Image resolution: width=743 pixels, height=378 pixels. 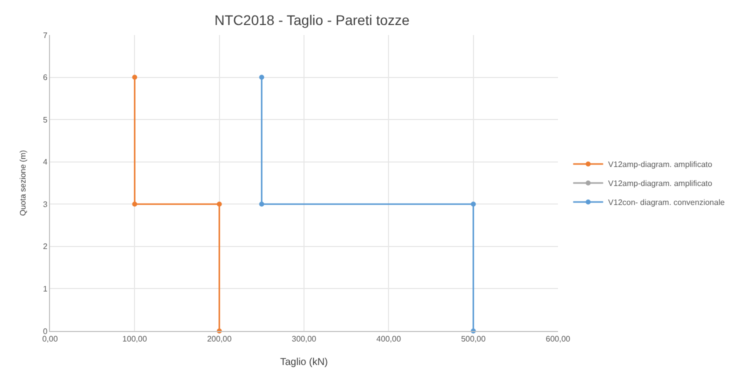 I want to click on y-axis-title: Quota sezione (m), so click(x=23, y=183).